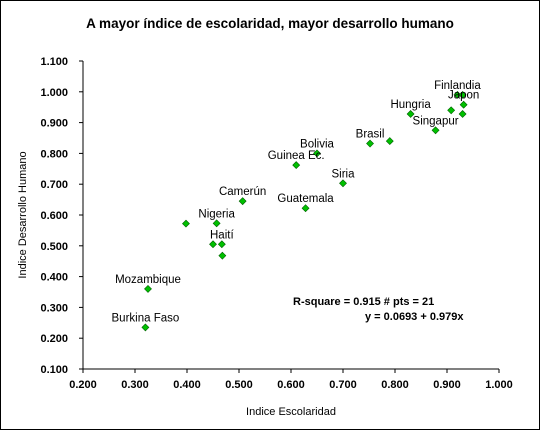 The height and width of the screenshot is (431, 540). I want to click on x-tick-label: 0.200, so click(83, 385).